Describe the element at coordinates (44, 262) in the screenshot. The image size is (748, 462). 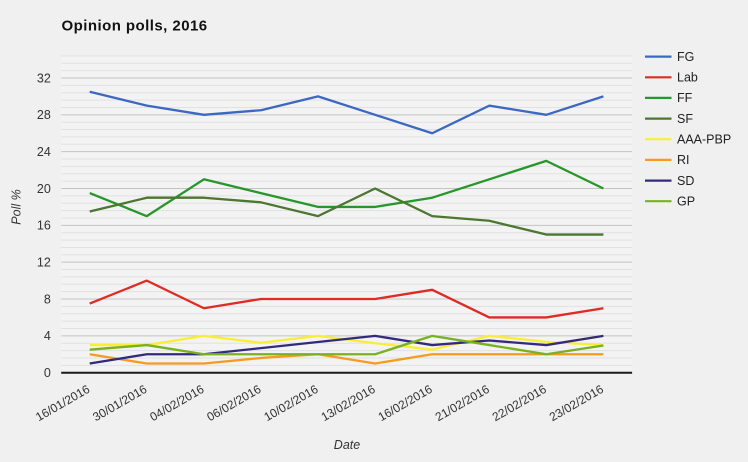
I see `svg-text: 12` at that location.